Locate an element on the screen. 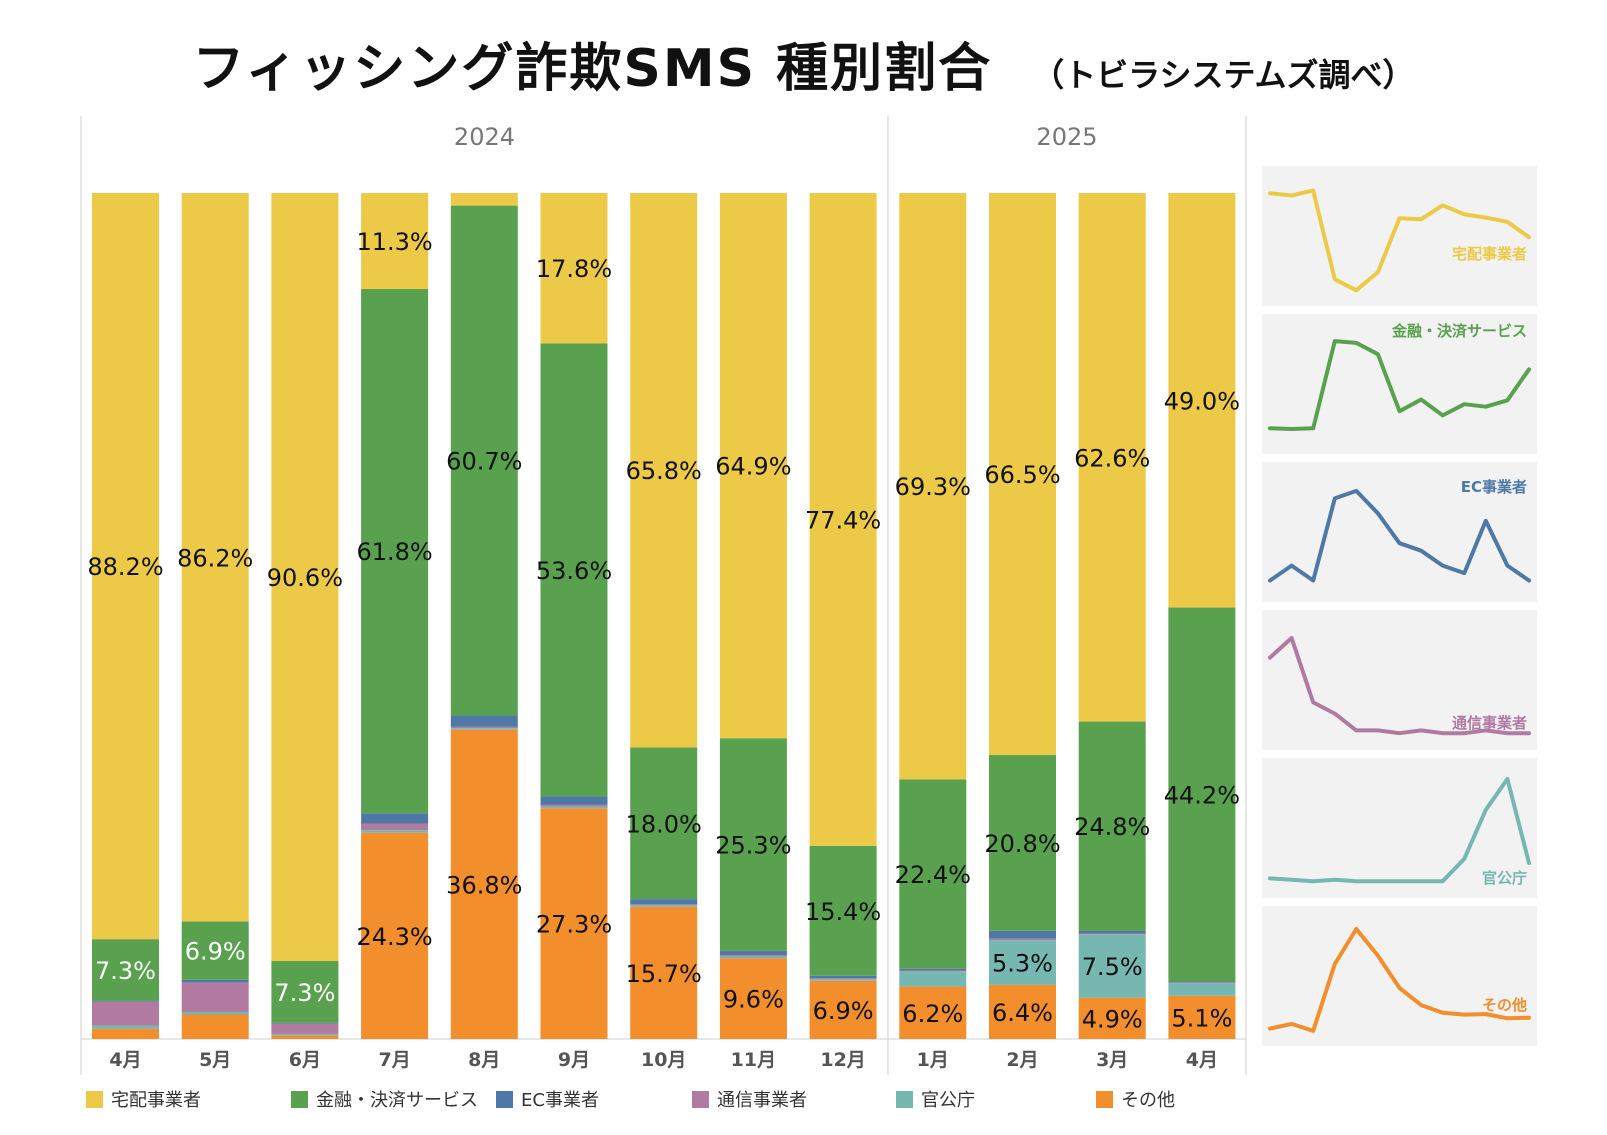 The width and height of the screenshot is (1607, 1135). month-label: 3月 is located at coordinates (1112, 1060).